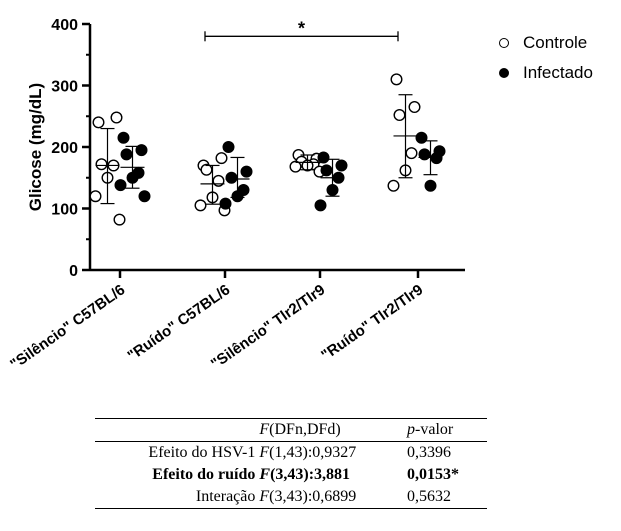  What do you see at coordinates (429, 496) in the screenshot?
I see `stats-row-p: 0,5632` at bounding box center [429, 496].